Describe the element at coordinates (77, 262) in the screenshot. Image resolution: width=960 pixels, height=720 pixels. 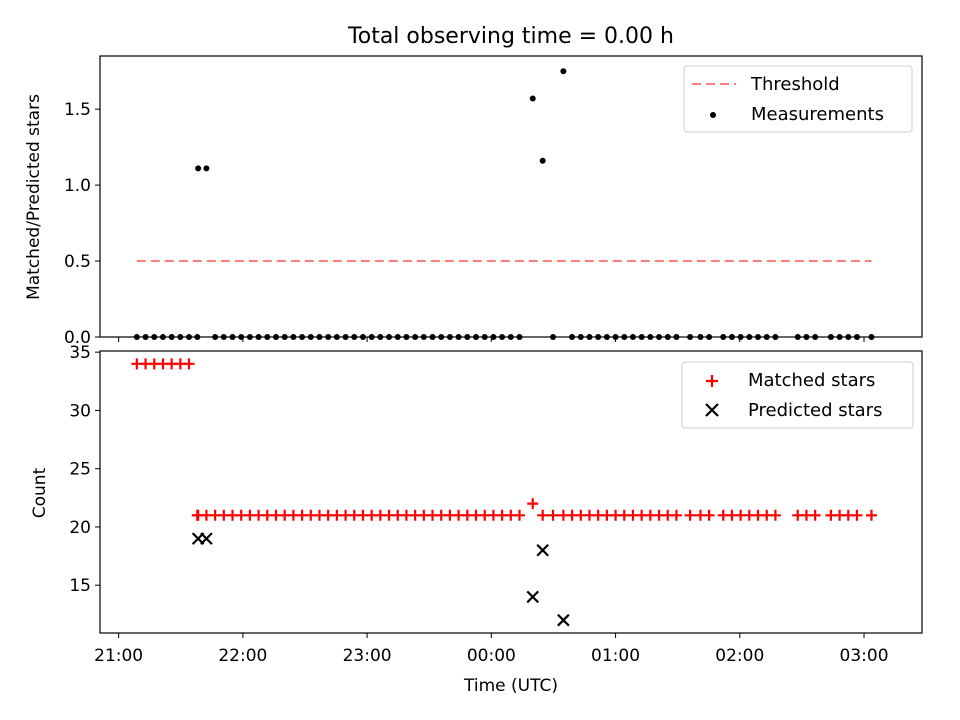
I see `ratio-y-tick-label: 0.5` at that location.